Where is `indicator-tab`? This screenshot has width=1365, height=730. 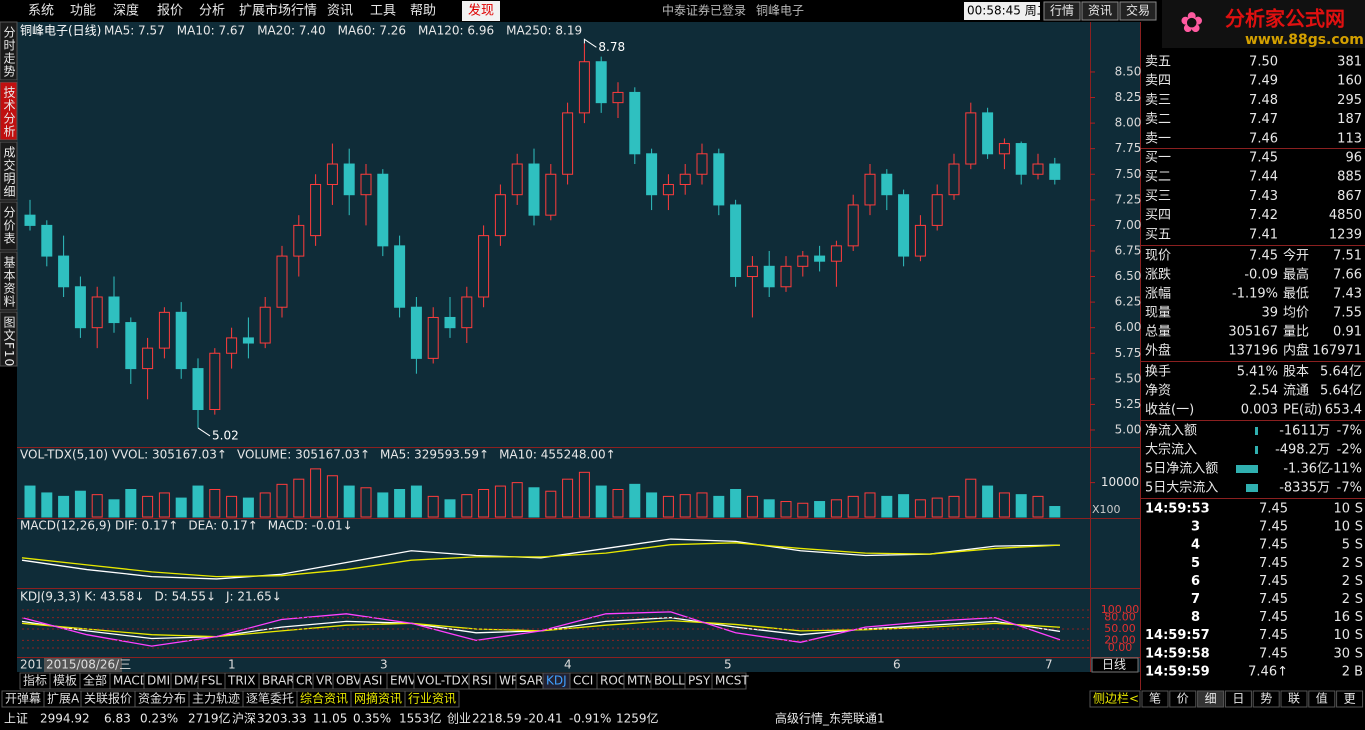 indicator-tab is located at coordinates (729, 681).